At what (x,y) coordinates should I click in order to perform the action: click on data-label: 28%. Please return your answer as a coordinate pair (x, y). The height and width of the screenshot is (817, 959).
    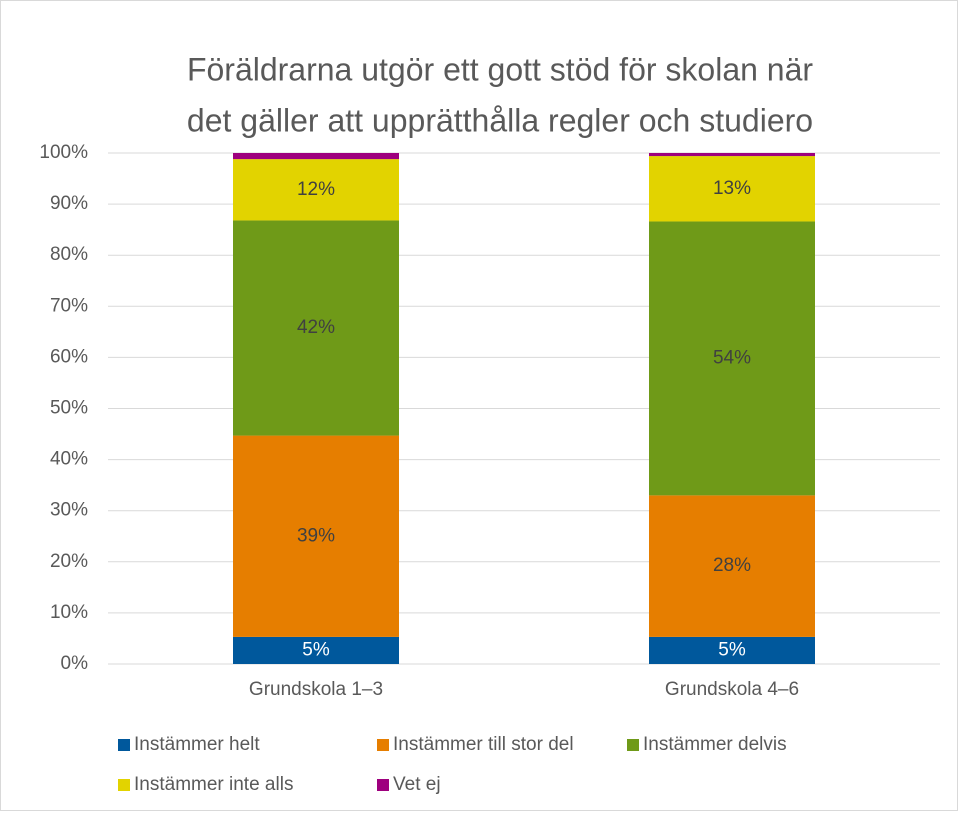
    Looking at the image, I should click on (732, 565).